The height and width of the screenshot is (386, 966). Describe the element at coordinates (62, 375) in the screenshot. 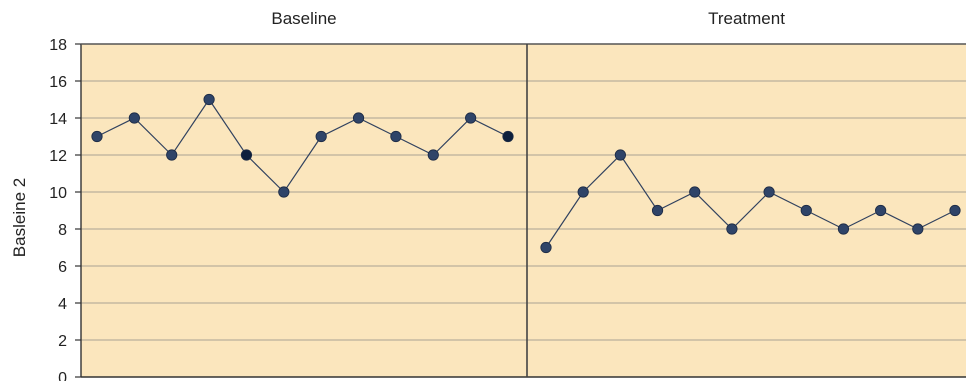

I see `y-tick-label: 0` at that location.